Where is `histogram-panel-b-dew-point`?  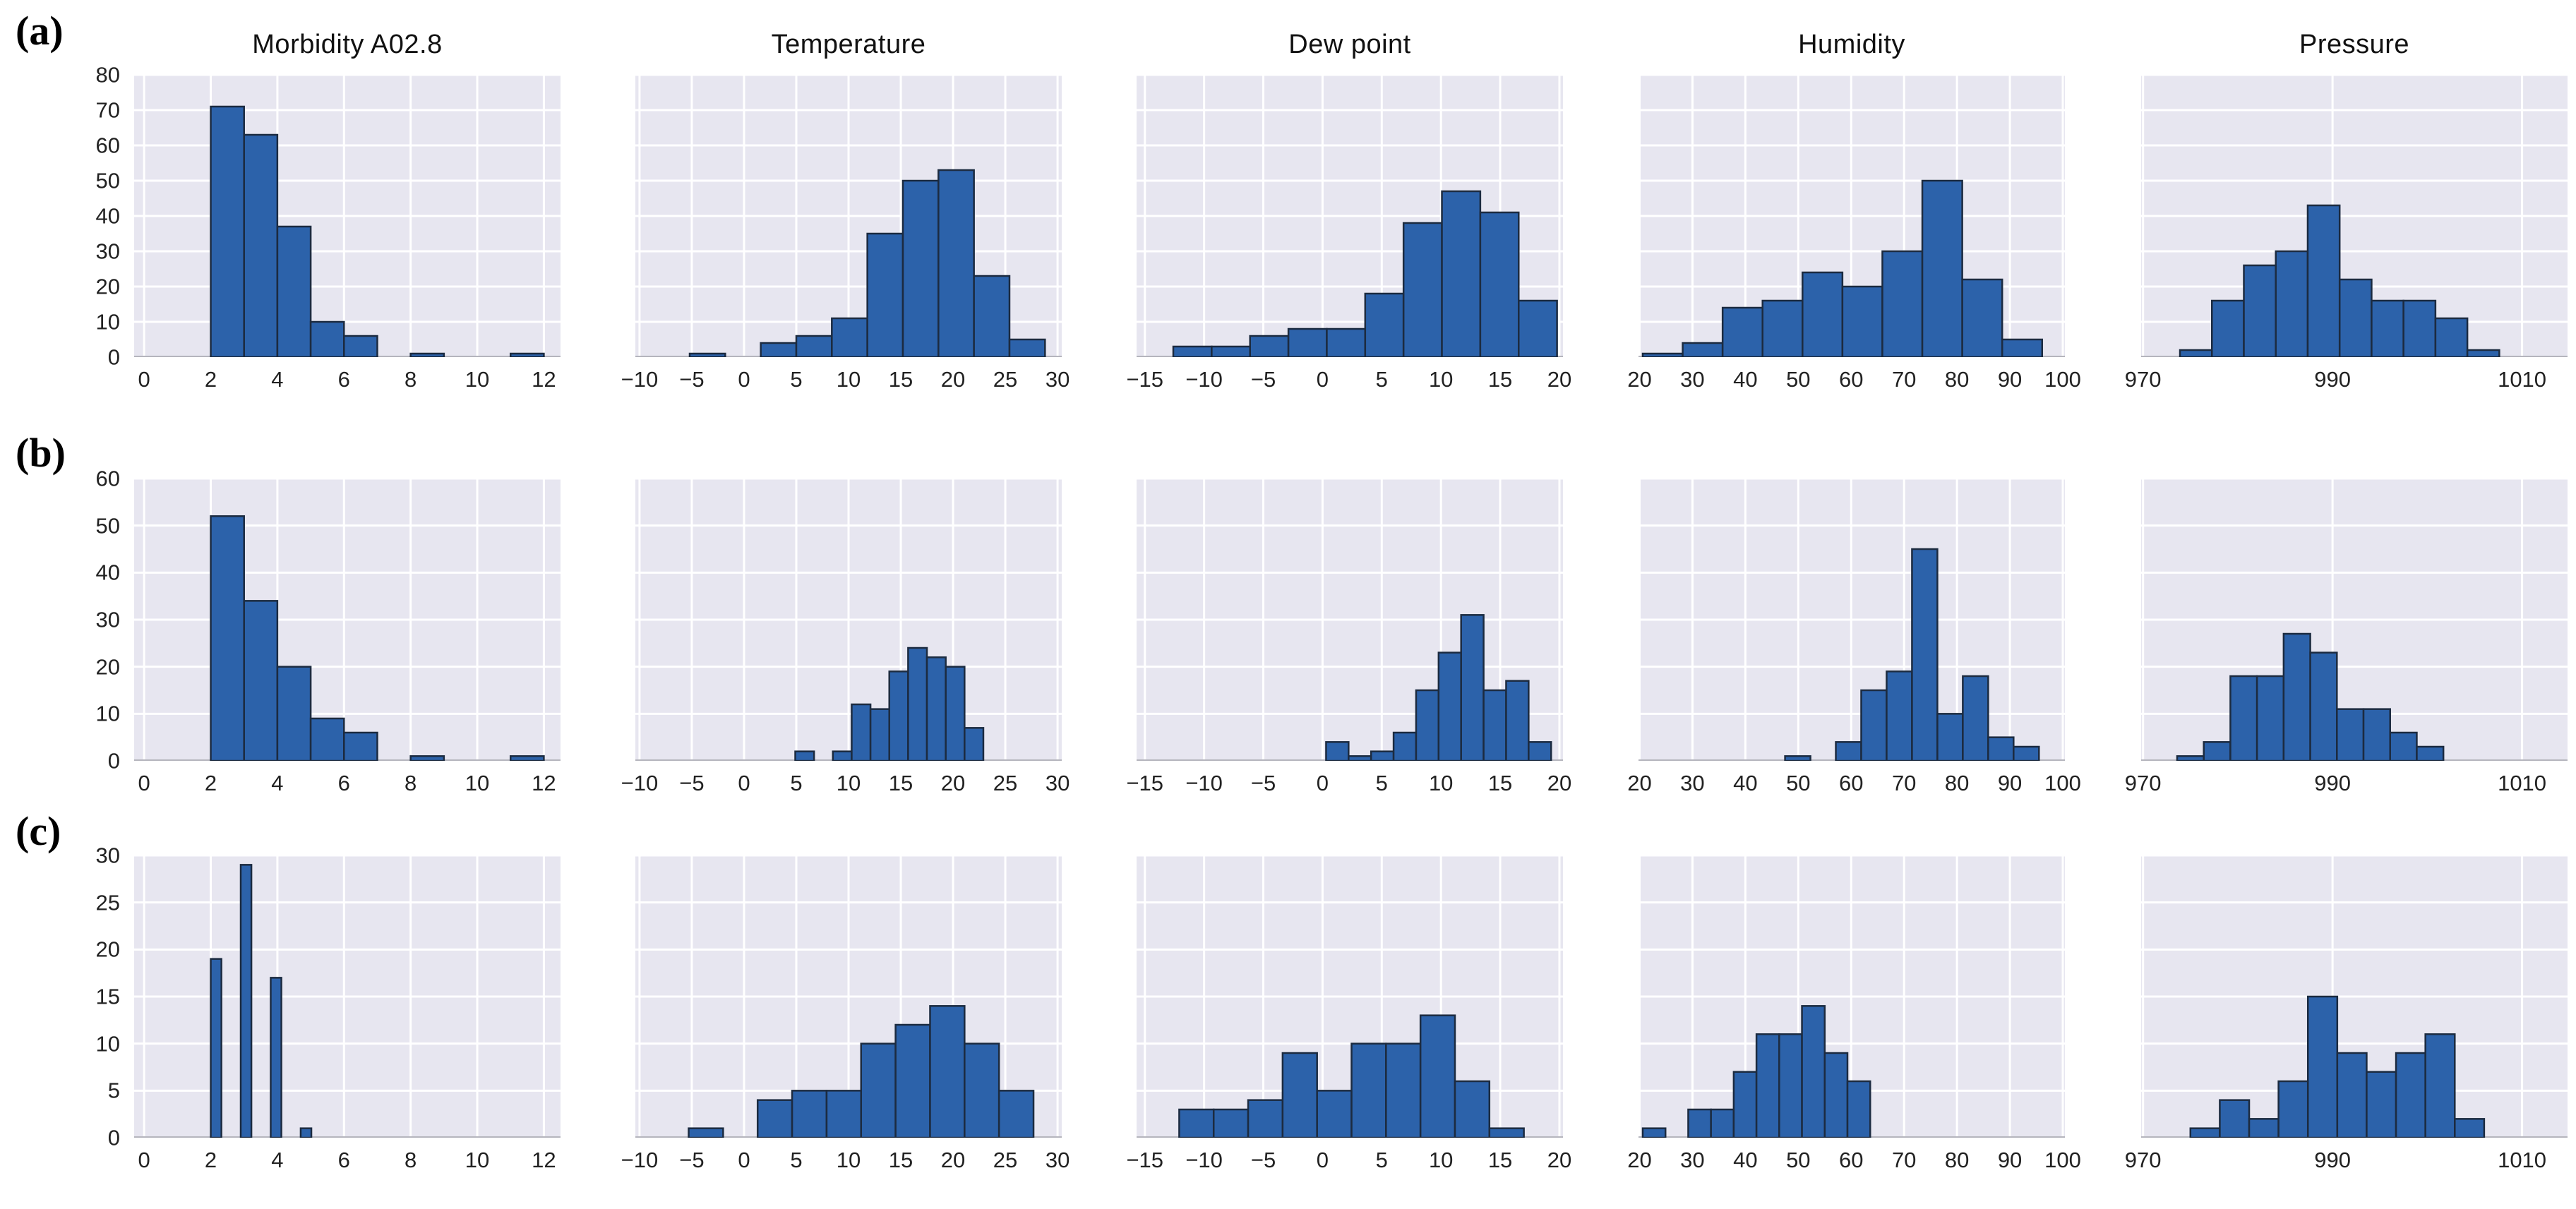
histogram-panel-b-dew-point is located at coordinates (1350, 619).